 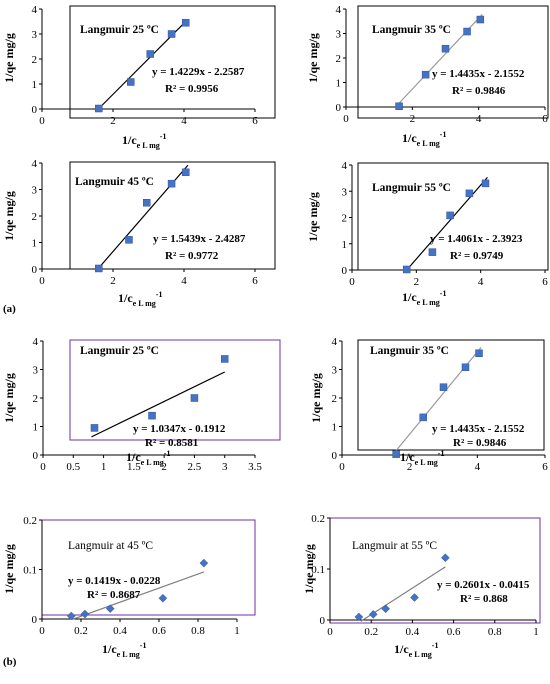 I want to click on fit-r2: R² = 0.8581, so click(x=171, y=443).